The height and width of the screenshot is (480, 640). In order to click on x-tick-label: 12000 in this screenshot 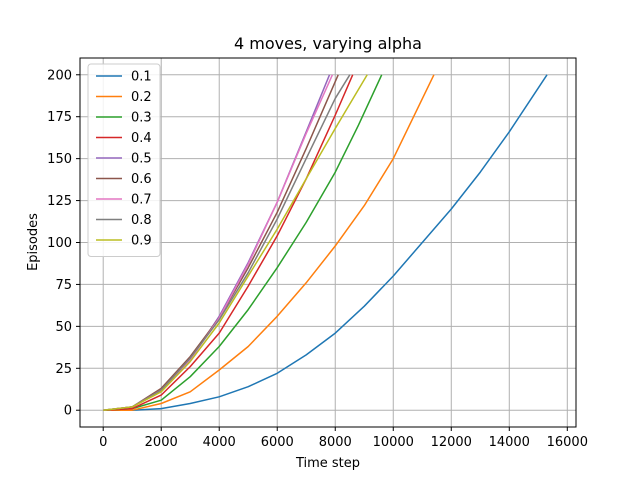, I will do `click(451, 442)`.